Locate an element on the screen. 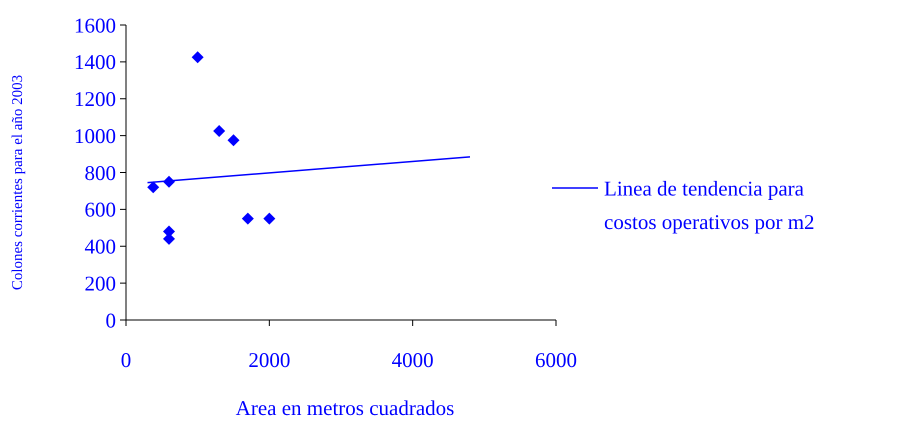  y-tick-label: 400 is located at coordinates (100, 246).